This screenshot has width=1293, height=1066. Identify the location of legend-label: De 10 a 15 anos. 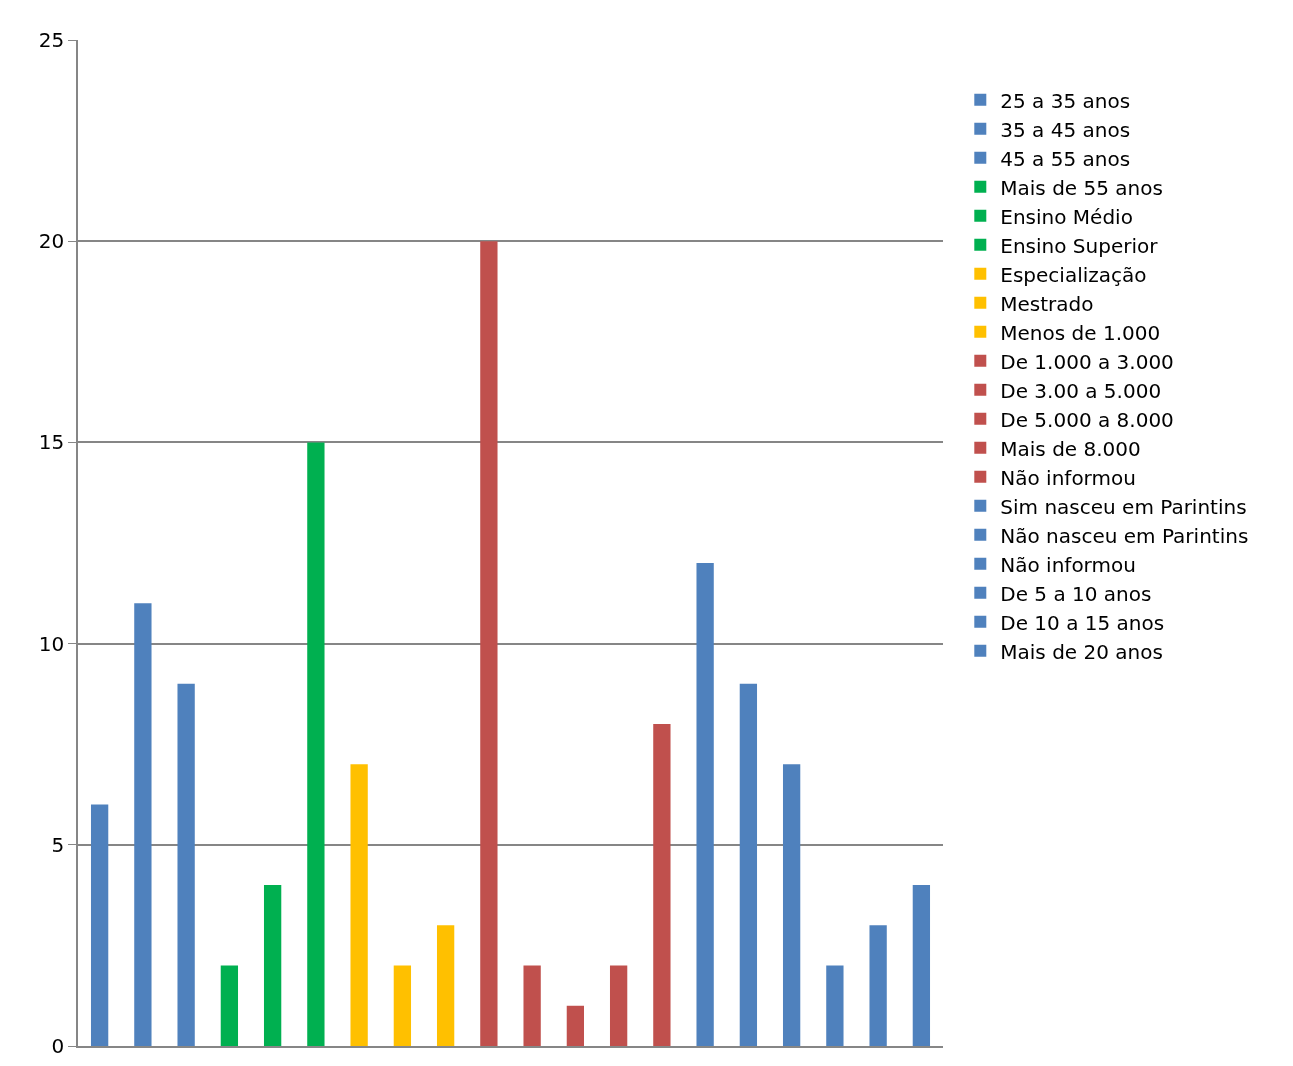
(1082, 622).